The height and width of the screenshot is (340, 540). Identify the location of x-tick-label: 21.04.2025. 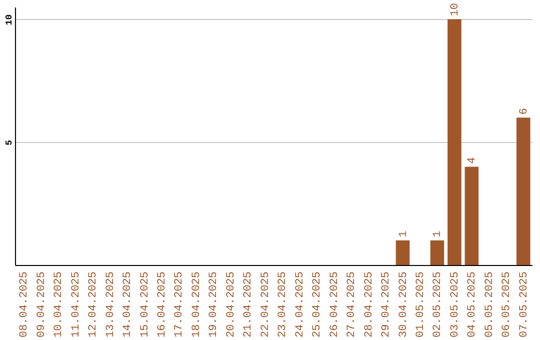
(248, 305).